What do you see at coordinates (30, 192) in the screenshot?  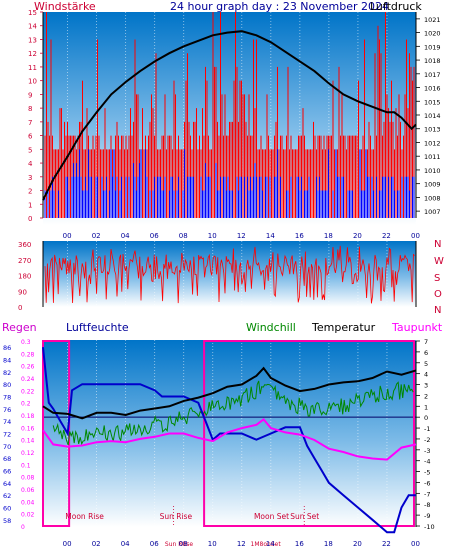 I see `wind-tick-label: 2` at bounding box center [30, 192].